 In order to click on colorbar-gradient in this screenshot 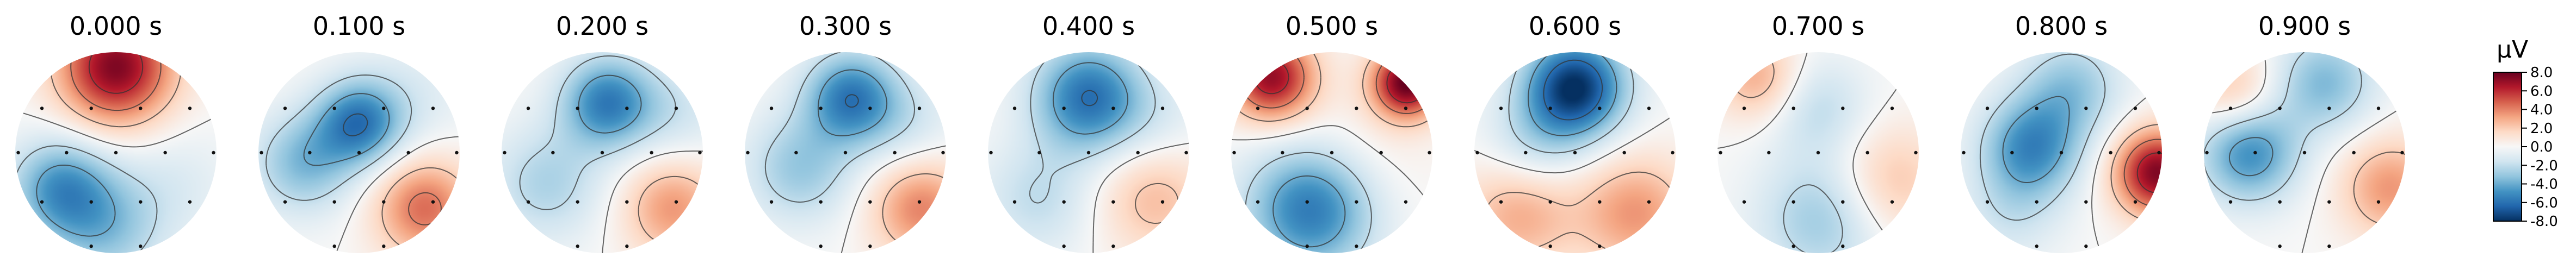, I will do `click(2507, 147)`.